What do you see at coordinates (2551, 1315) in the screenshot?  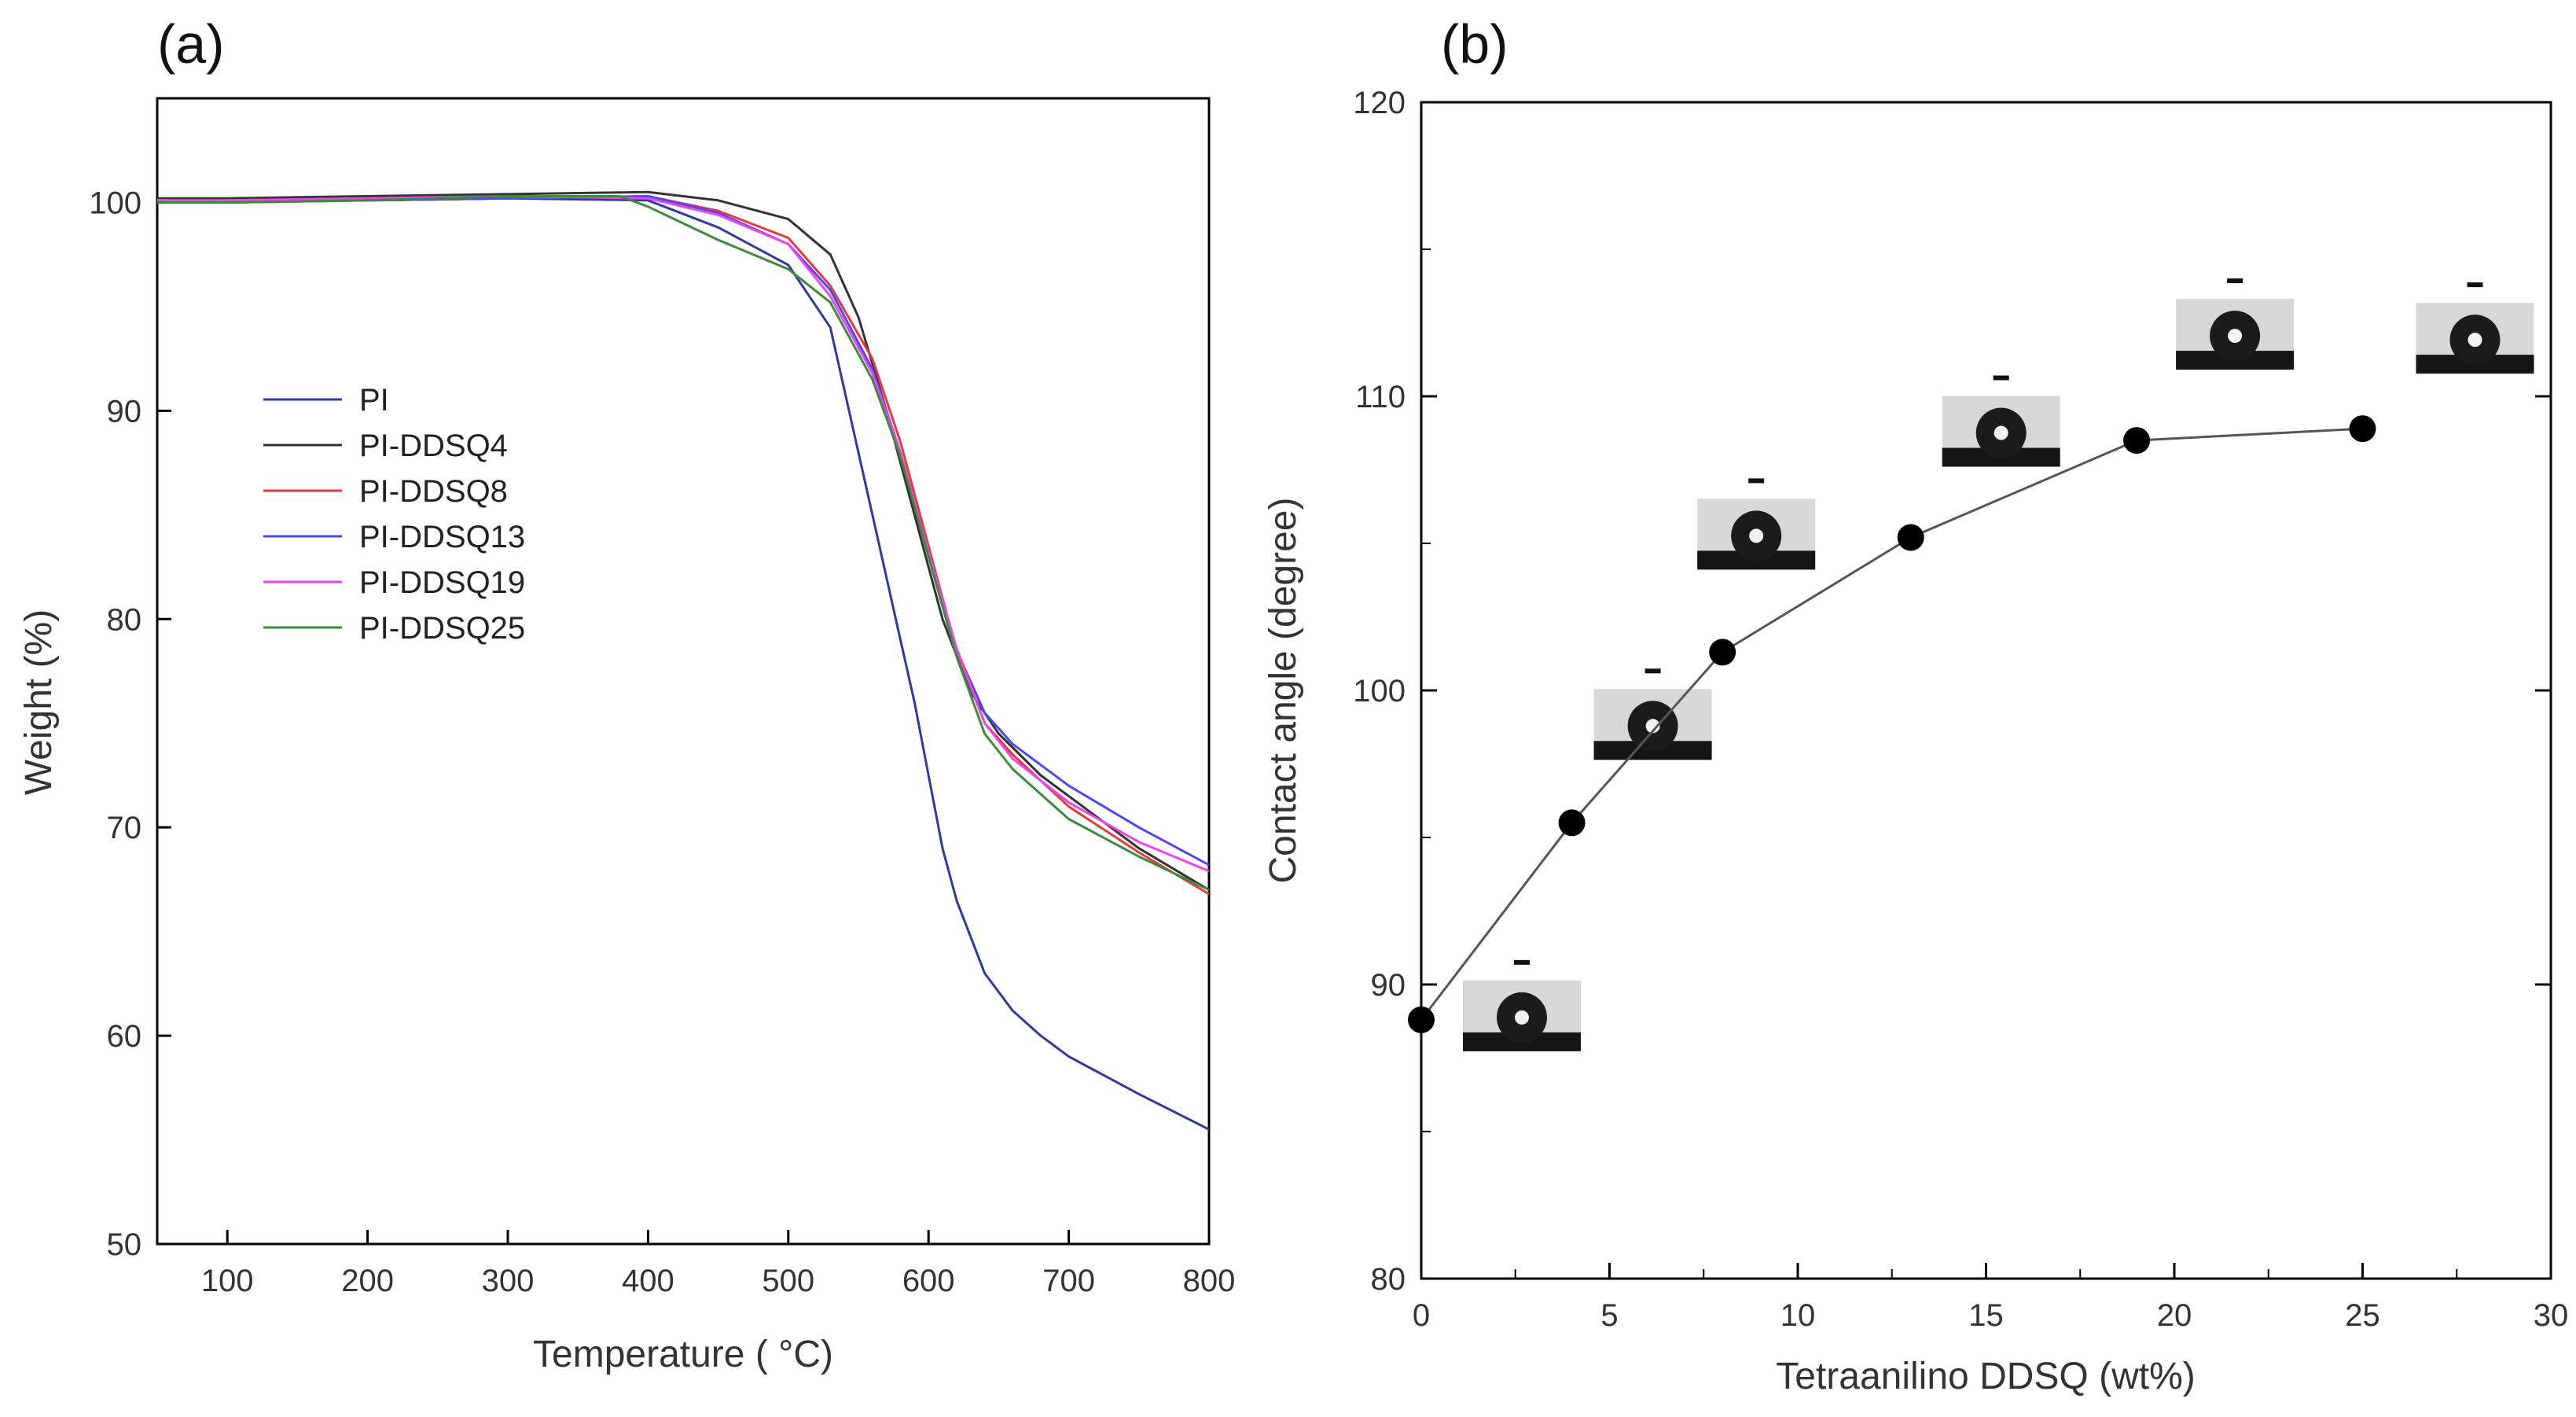 I see `x-tick-label-b: 30` at bounding box center [2551, 1315].